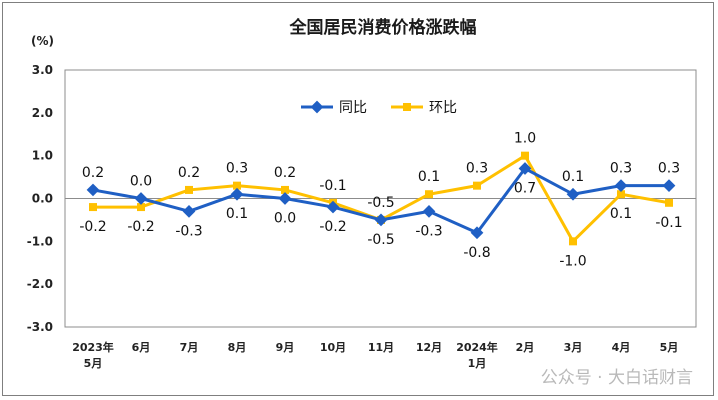  What do you see at coordinates (572, 261) in the screenshot?
I see `data-label-mom: -1.0` at bounding box center [572, 261].